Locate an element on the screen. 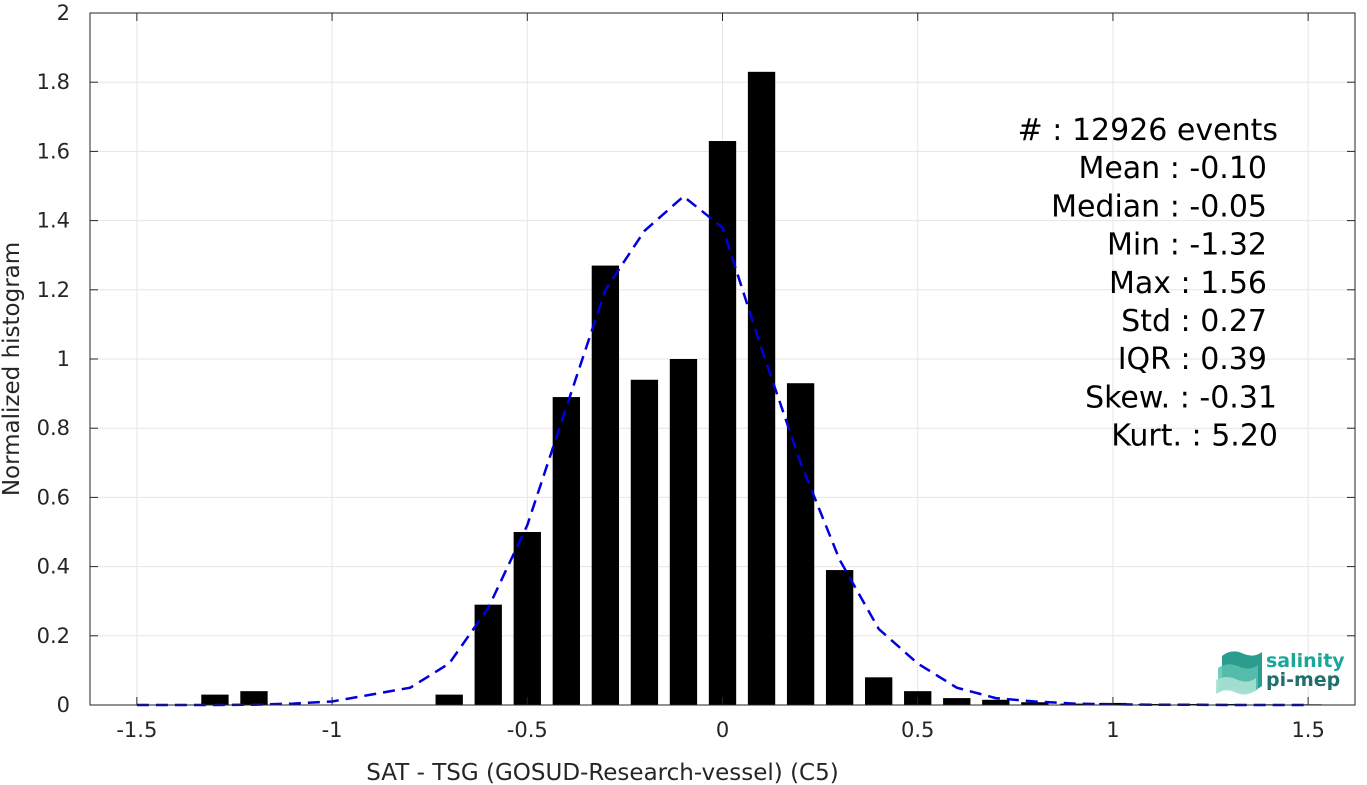 The height and width of the screenshot is (785, 1367). logo-text-pi-mep: pi-mep is located at coordinates (1303, 680).